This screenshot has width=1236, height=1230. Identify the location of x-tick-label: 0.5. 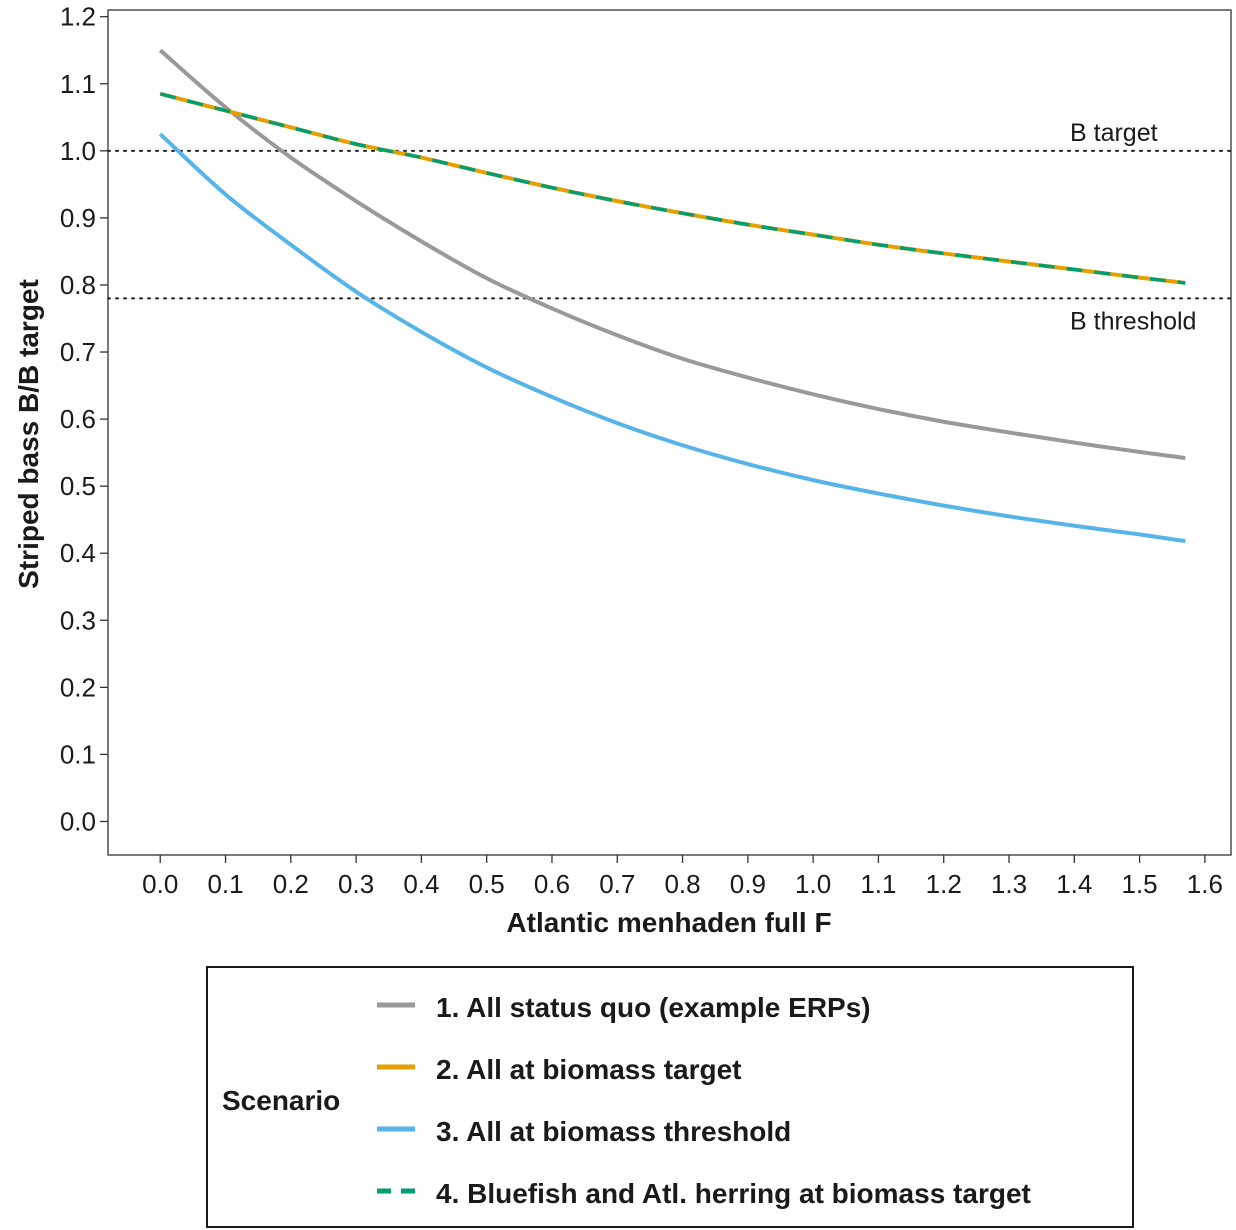
(487, 884).